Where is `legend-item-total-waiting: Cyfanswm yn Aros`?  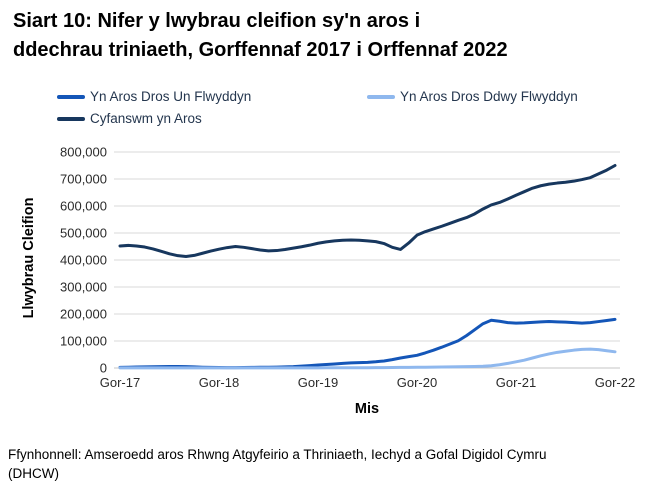
legend-item-total-waiting: Cyfanswm yn Aros is located at coordinates (129, 118).